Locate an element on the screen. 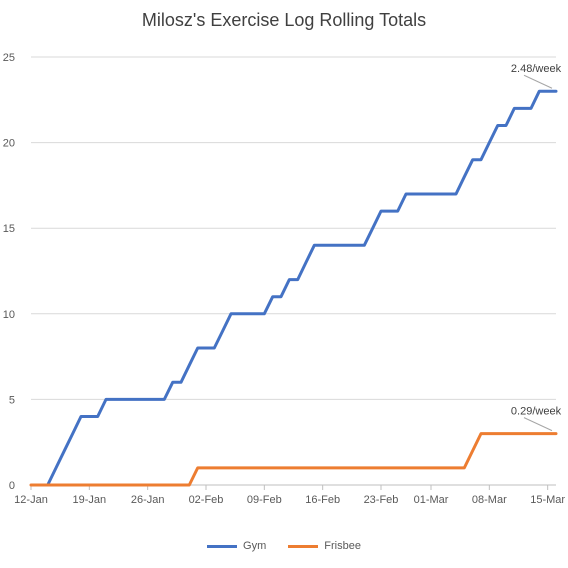 This screenshot has width=568, height=568. legend-item-frisbee: Frisbee is located at coordinates (324, 546).